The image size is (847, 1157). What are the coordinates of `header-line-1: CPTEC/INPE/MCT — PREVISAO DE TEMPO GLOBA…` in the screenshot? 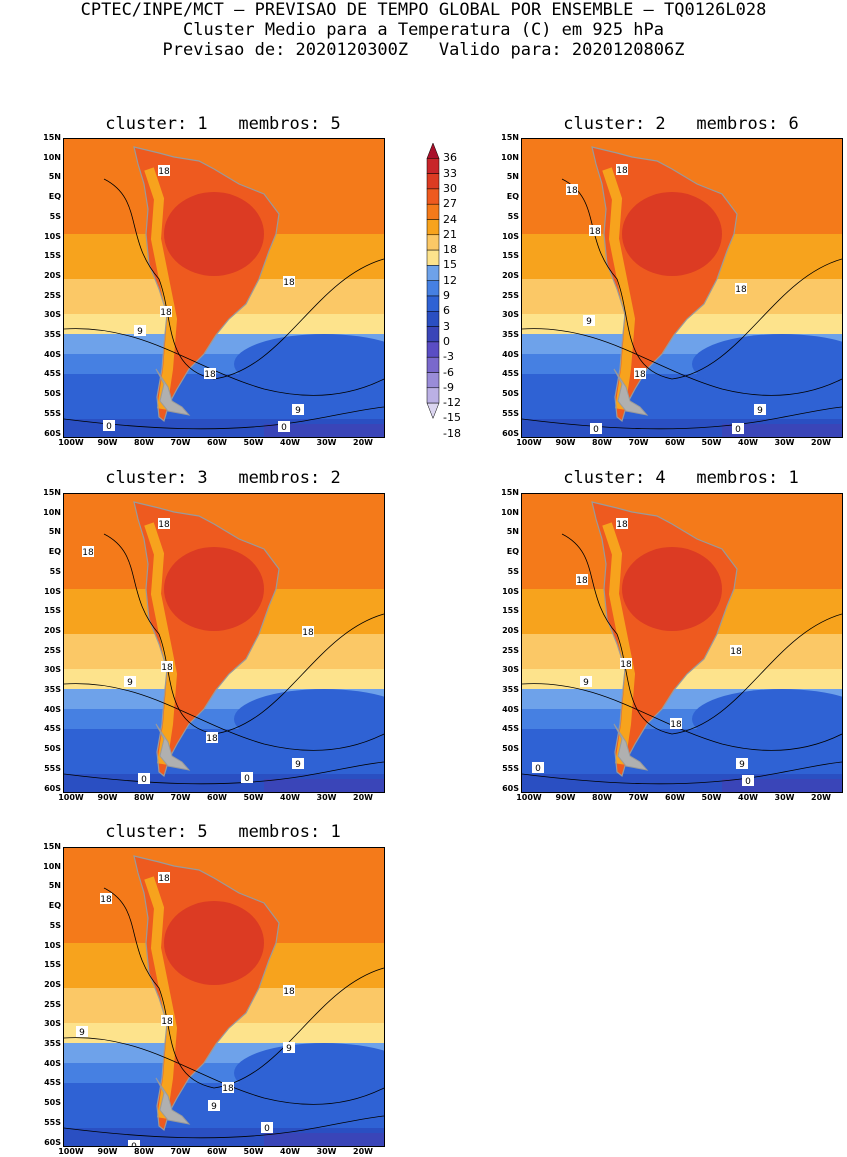 It's located at (423, 10).